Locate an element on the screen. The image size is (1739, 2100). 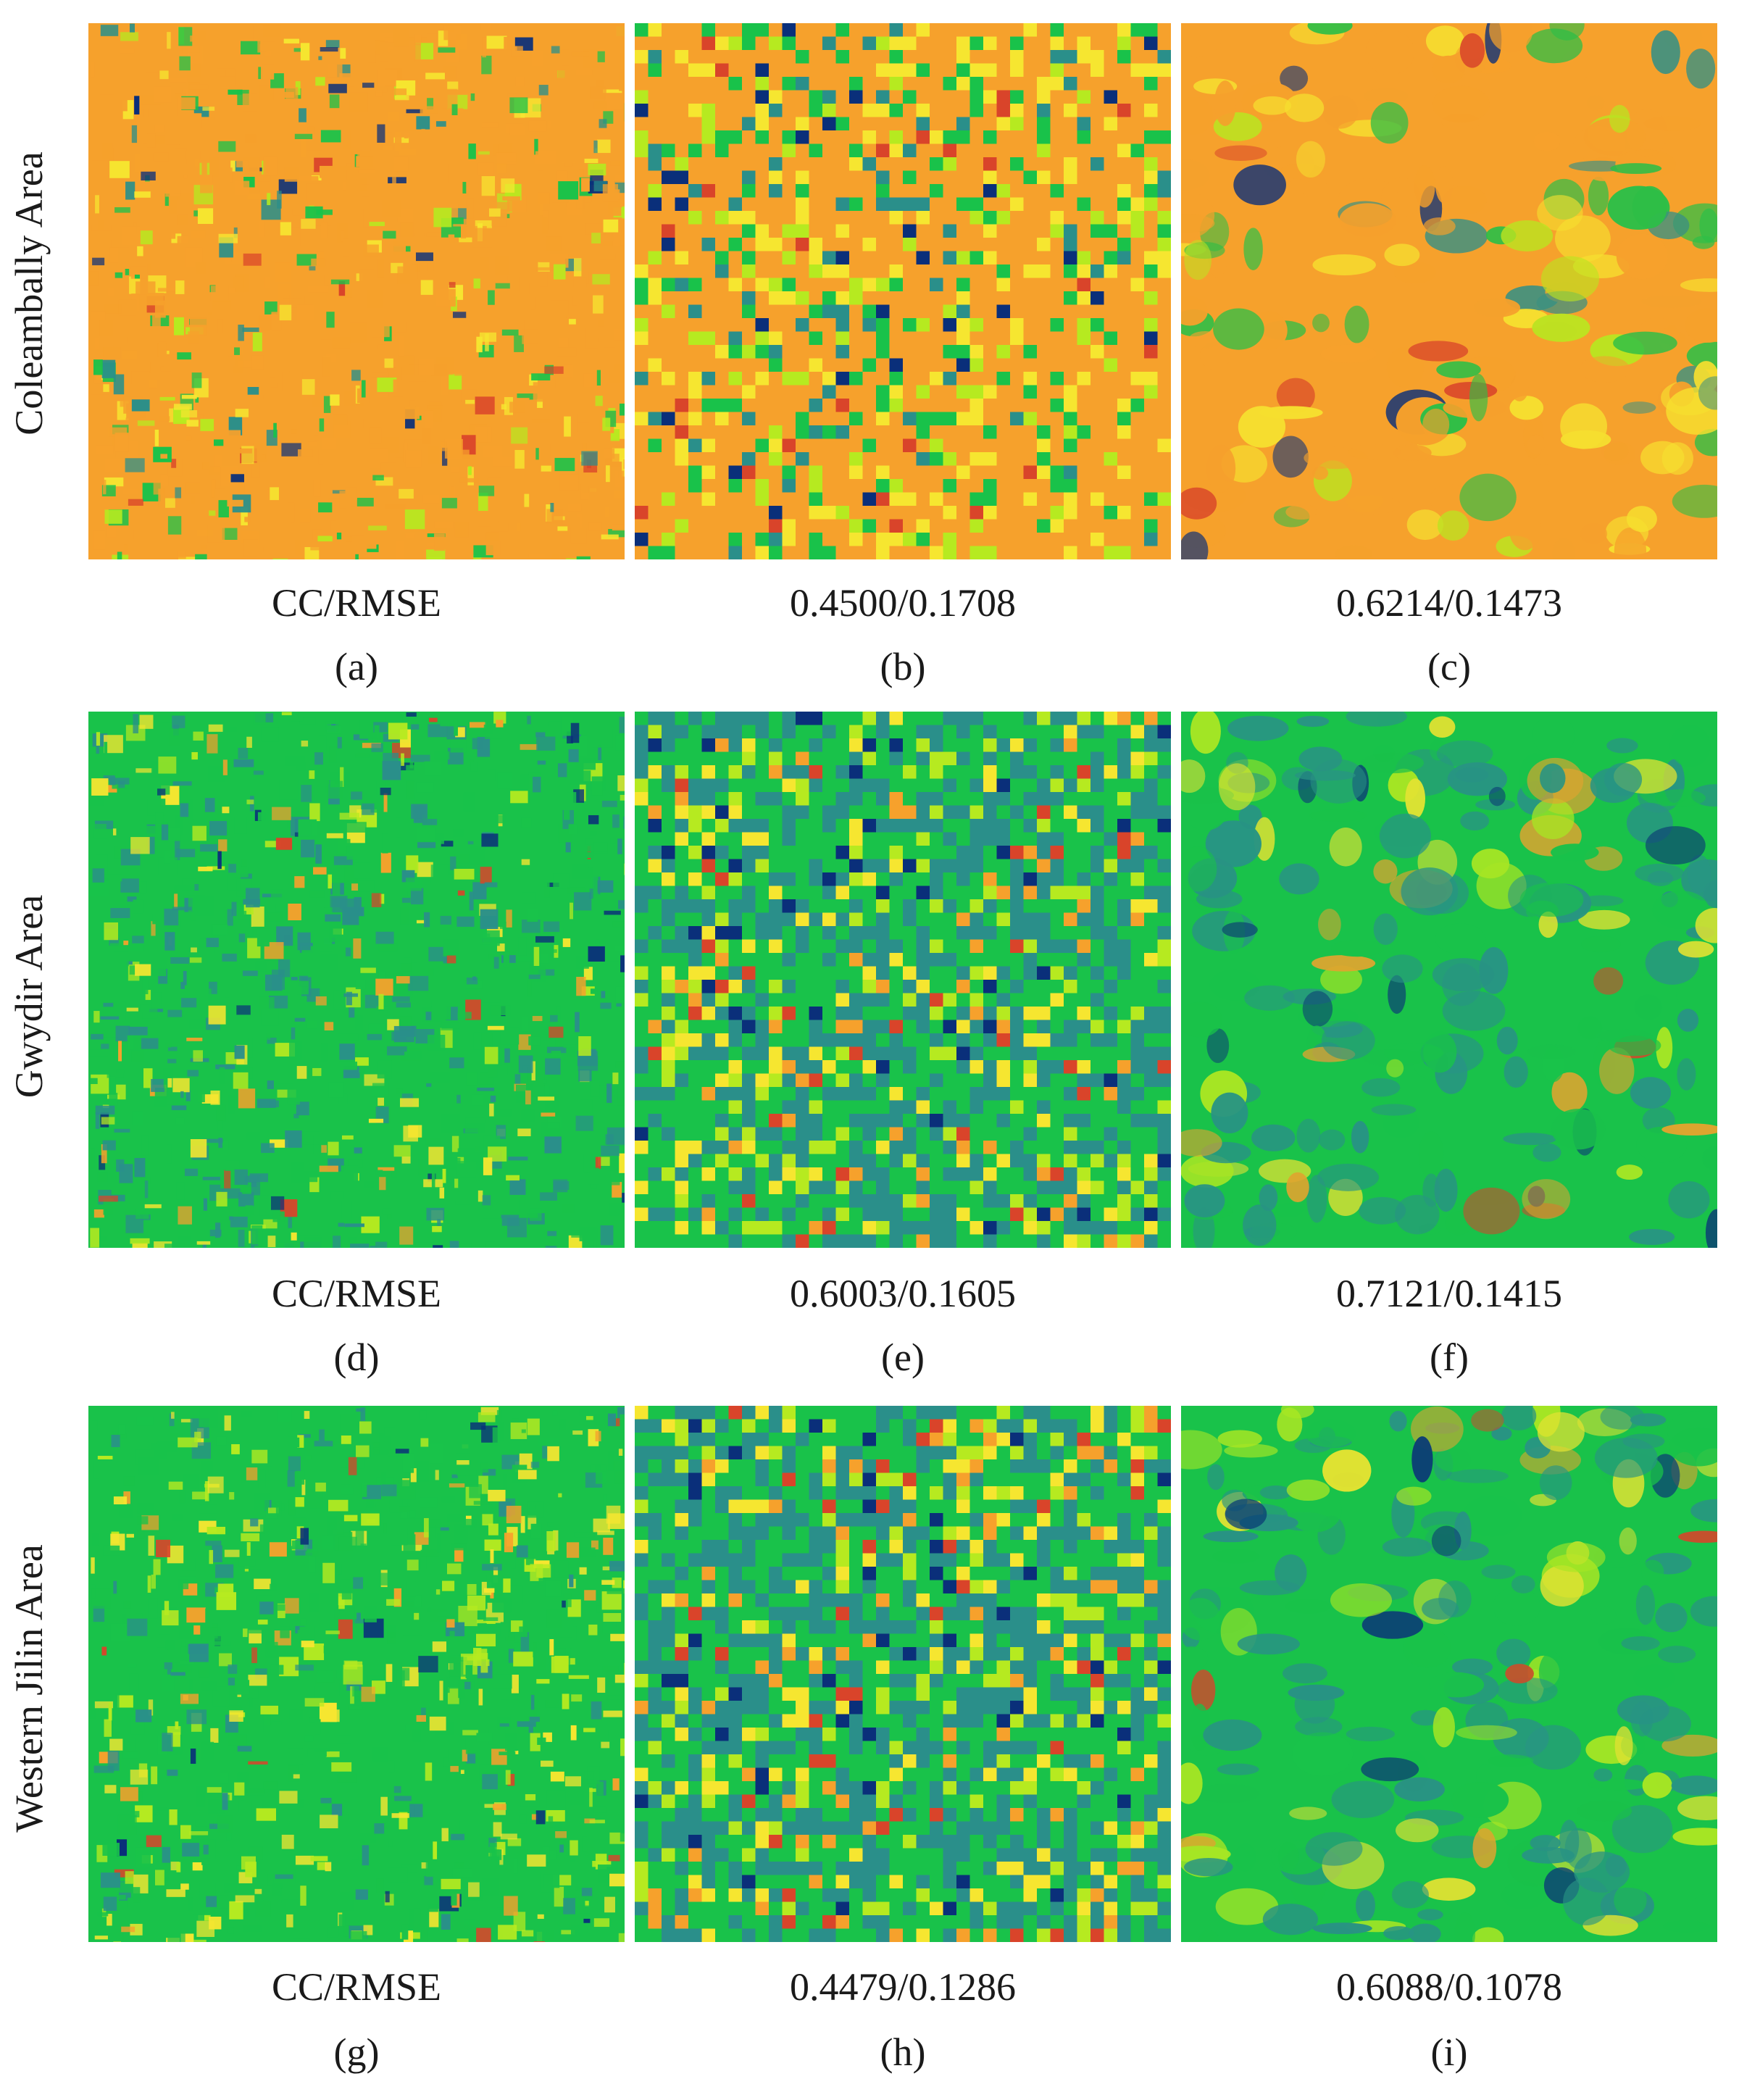
image-panel-b is located at coordinates (903, 291).